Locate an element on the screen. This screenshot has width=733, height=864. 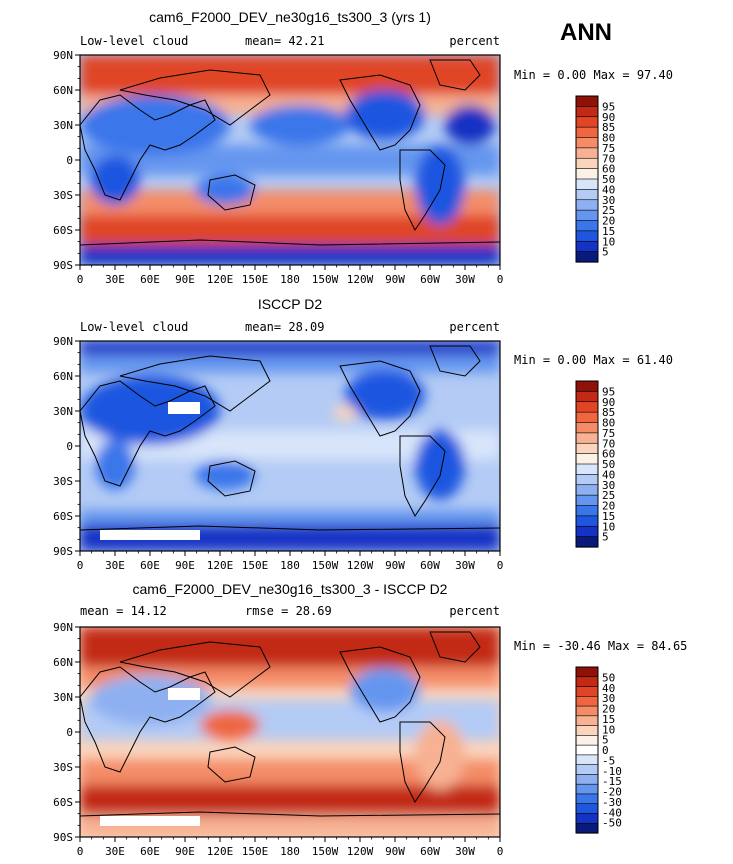
mean-label: mean = 14.12 is located at coordinates (123, 611).